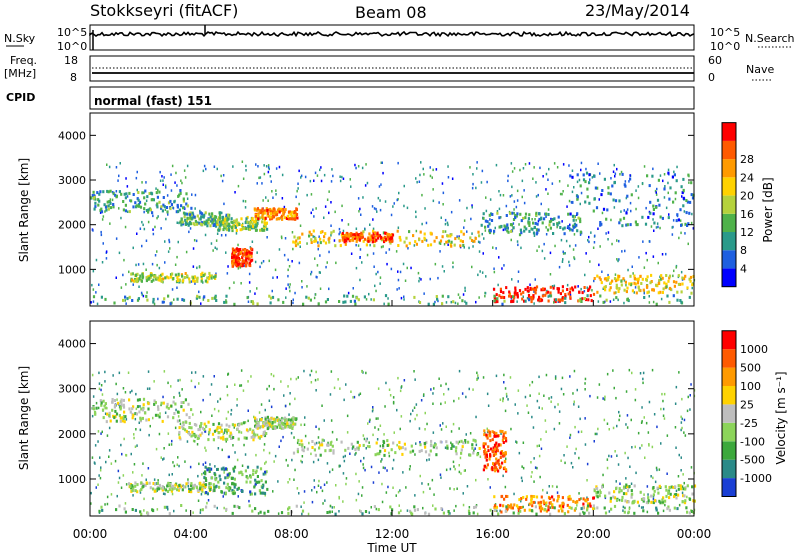 Image resolution: width=800 pixels, height=554 pixels. Describe the element at coordinates (72, 344) in the screenshot. I see `y-tick-label: 4000` at that location.